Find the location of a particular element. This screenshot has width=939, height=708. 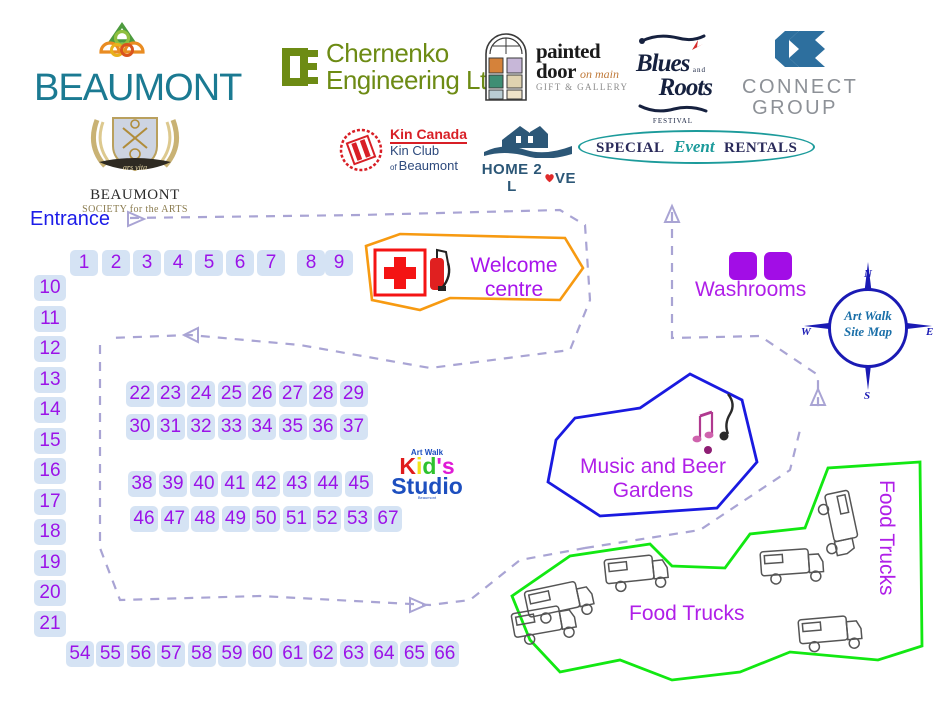

booth-13: 13 is located at coordinates (50, 379).